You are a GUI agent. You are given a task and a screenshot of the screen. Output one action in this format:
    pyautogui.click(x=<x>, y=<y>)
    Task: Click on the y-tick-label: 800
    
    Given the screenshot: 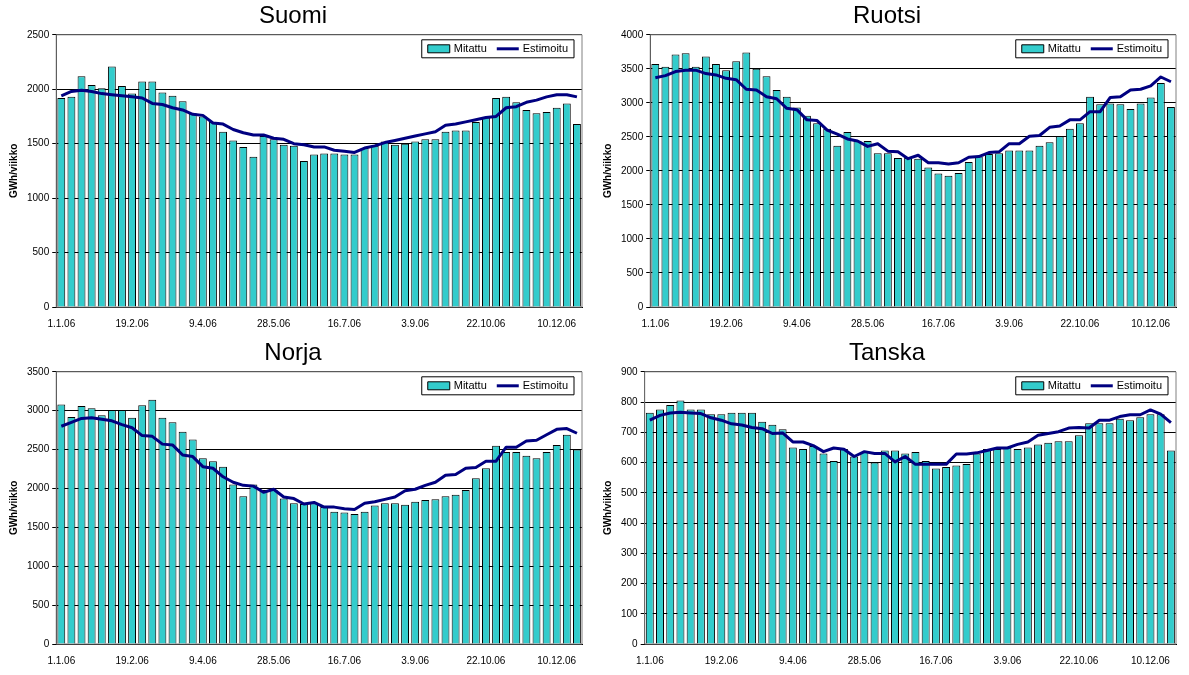 What is the action you would take?
    pyautogui.click(x=630, y=401)
    